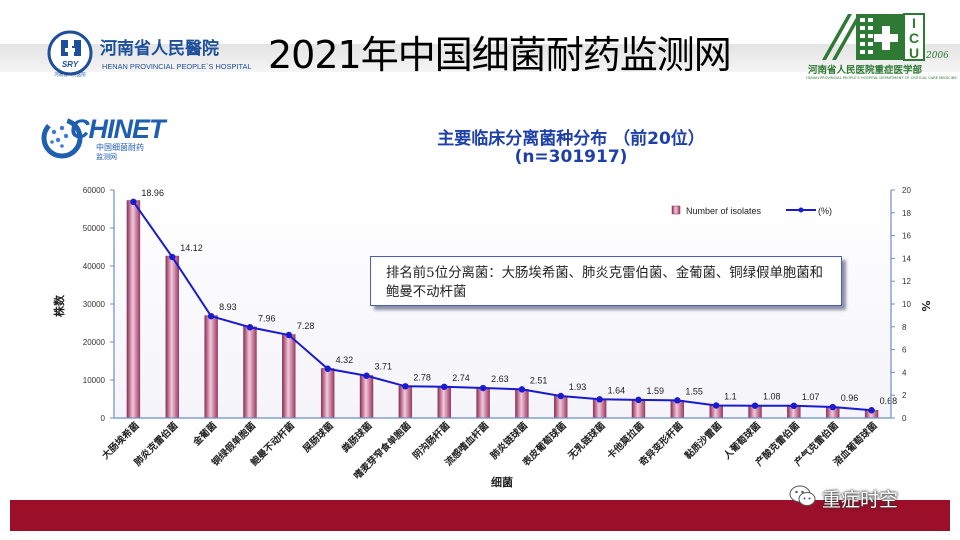 Image resolution: width=960 pixels, height=540 pixels. Describe the element at coordinates (850, 398) in the screenshot. I see `data-label: 0.96` at that location.